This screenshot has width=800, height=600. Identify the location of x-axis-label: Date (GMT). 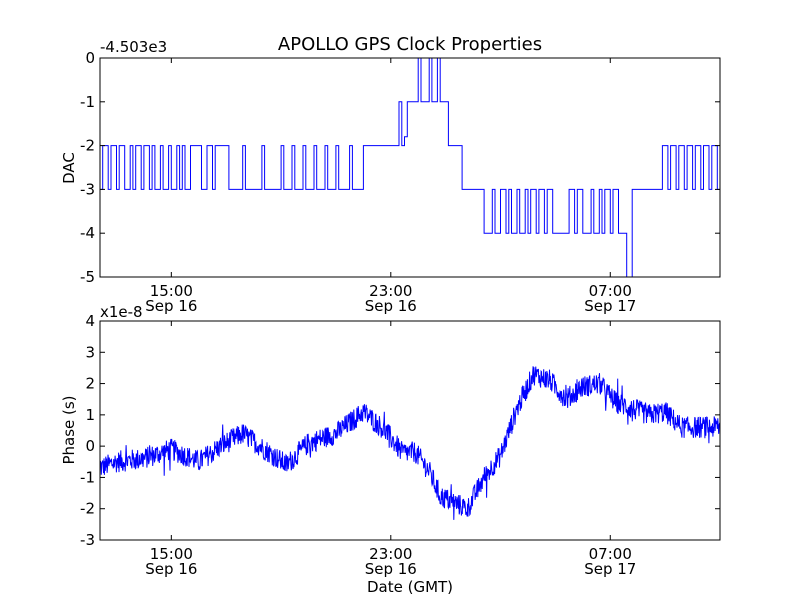
(410, 587).